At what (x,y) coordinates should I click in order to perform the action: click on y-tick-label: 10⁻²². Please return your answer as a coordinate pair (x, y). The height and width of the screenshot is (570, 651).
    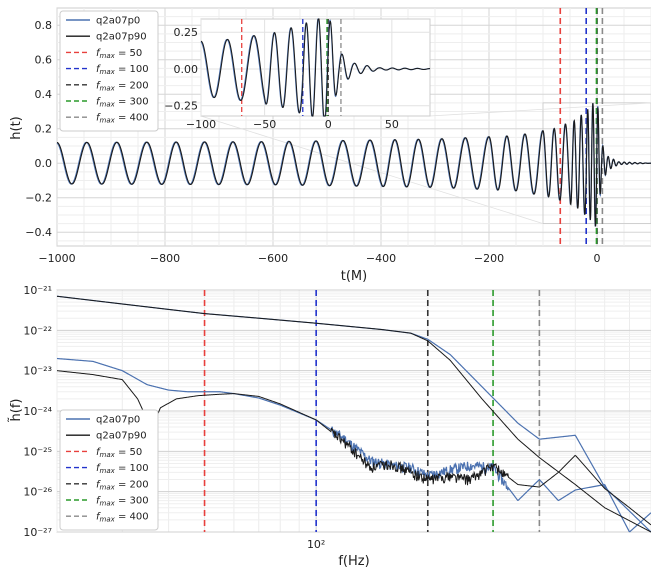
    Looking at the image, I should click on (37, 330).